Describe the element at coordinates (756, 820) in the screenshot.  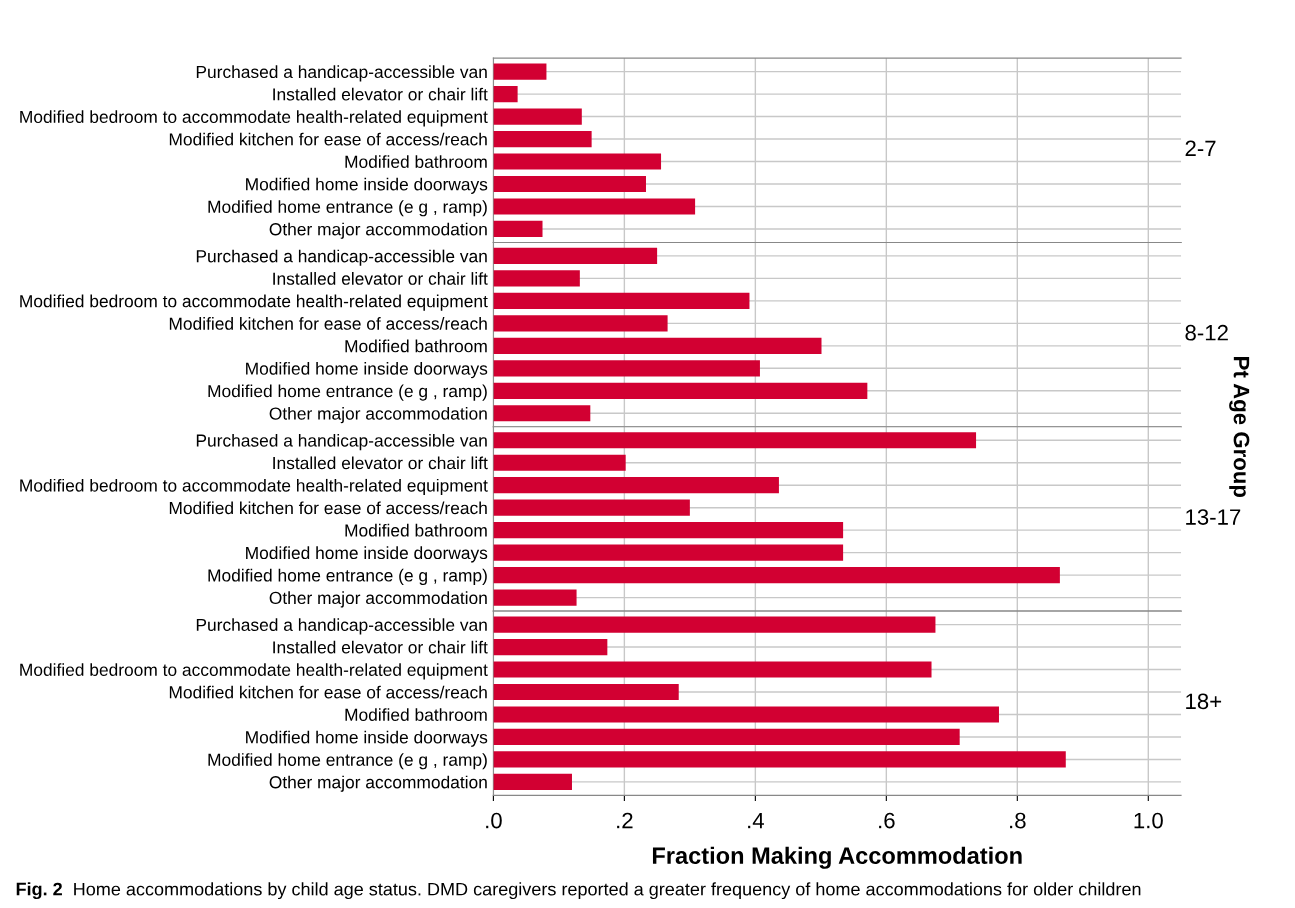
I see `x-tick-label: .4` at that location.